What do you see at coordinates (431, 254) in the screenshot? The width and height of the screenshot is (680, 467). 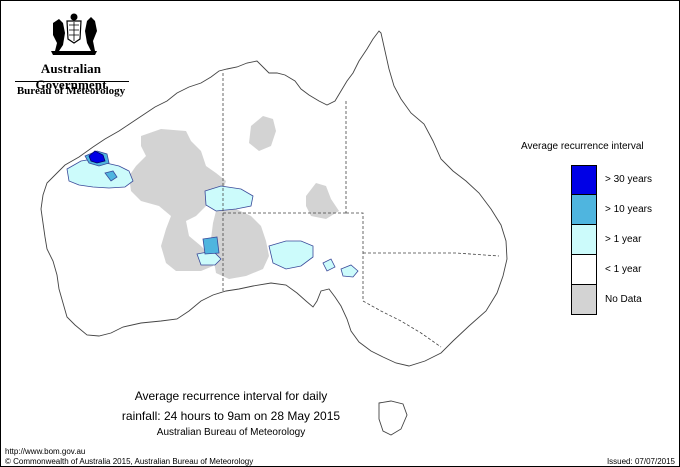 I see `border-qld-nsw` at bounding box center [431, 254].